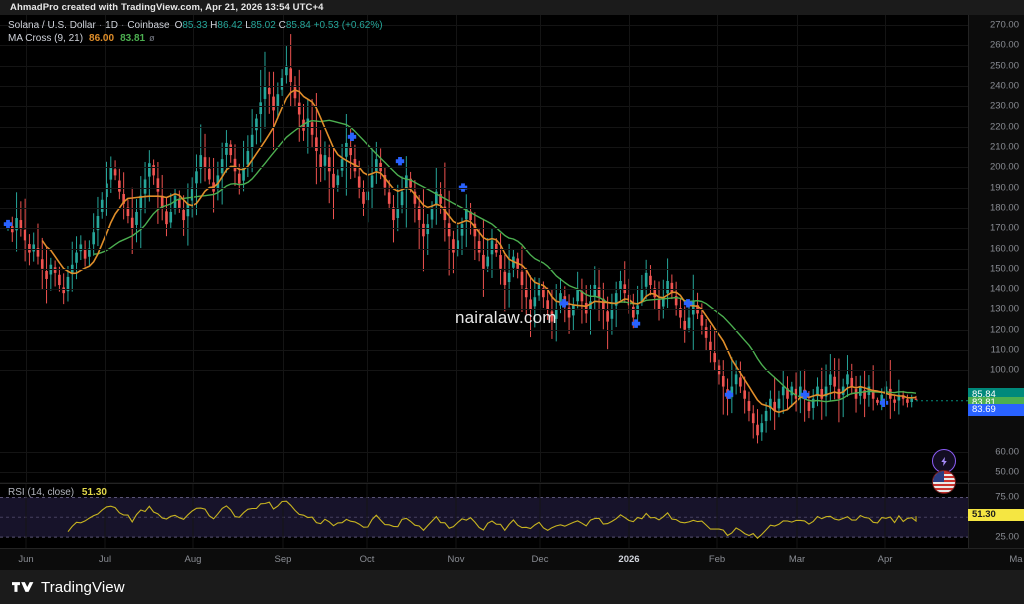  I want to click on open-label: O, so click(178, 25).